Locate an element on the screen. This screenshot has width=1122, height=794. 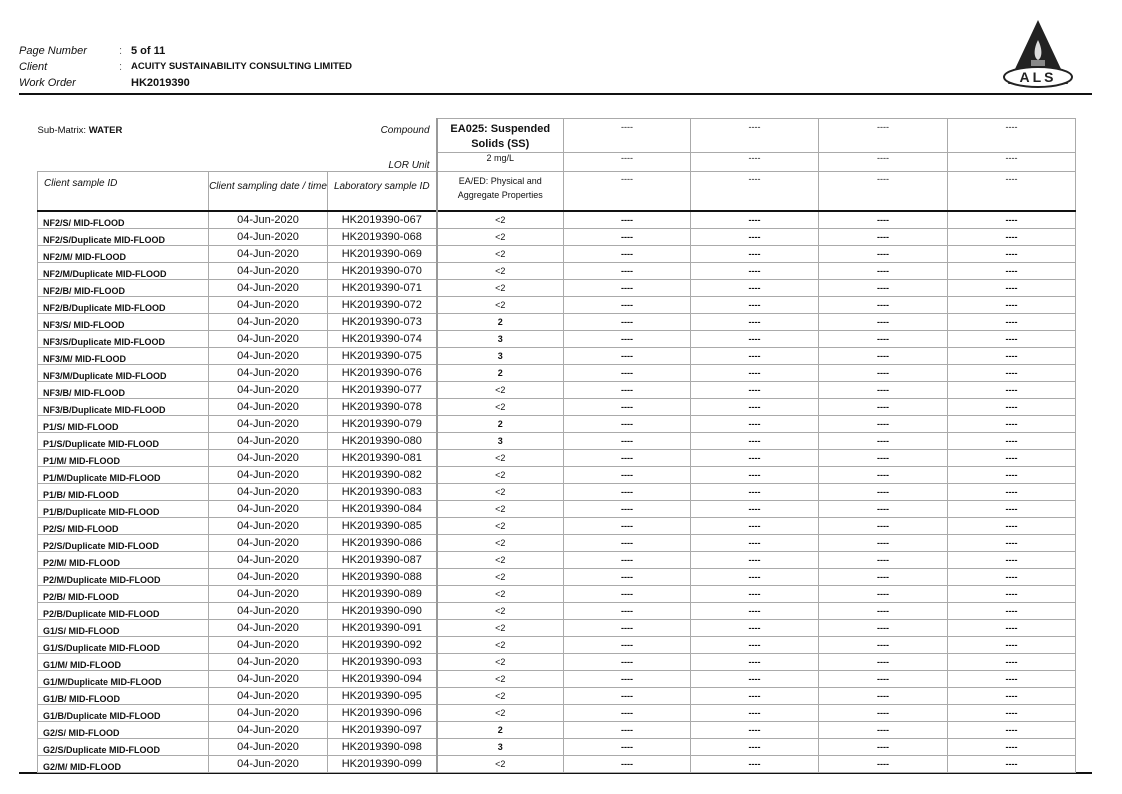
lab-sample-id: HK2019390-071 is located at coordinates (382, 287).